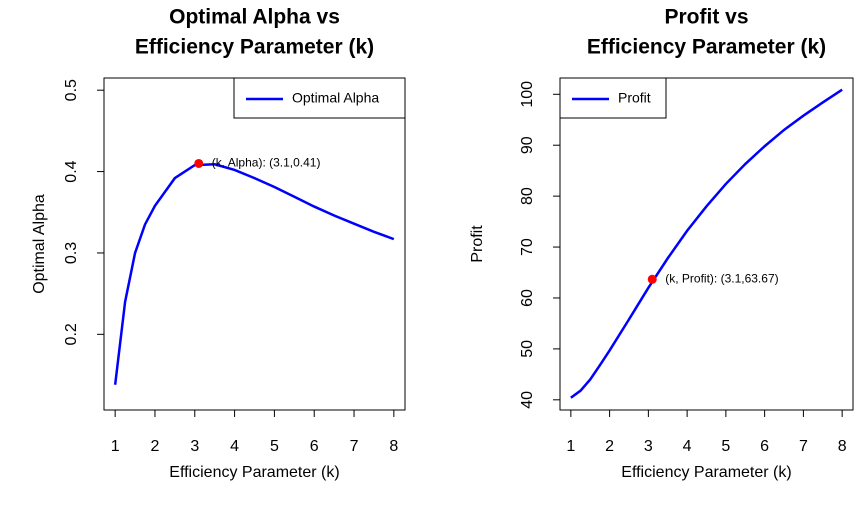  Describe the element at coordinates (71, 171) in the screenshot. I see `y-tick-label: 0.4` at that location.